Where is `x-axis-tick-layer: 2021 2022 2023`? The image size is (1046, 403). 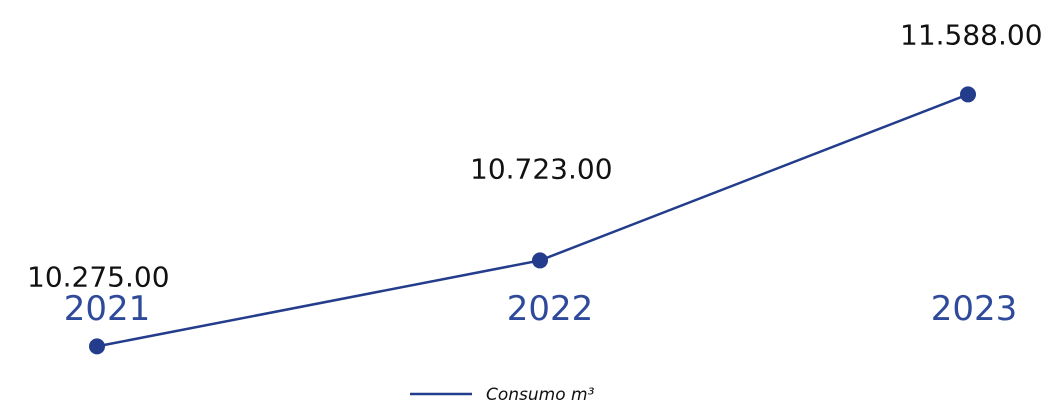 x-axis-tick-layer: 2021 2022 2023 is located at coordinates (541, 309).